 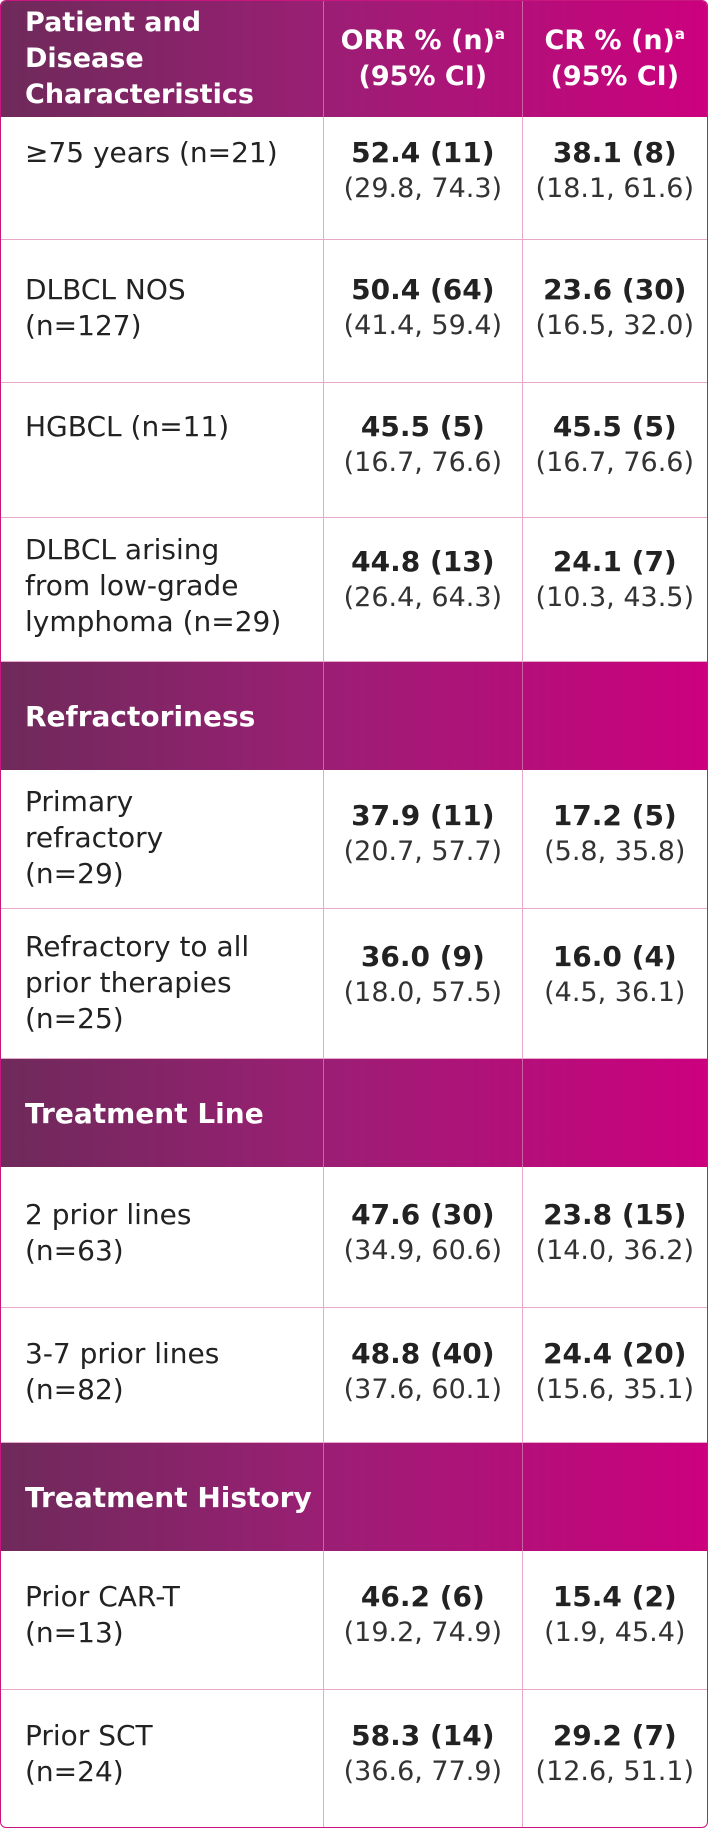 What do you see at coordinates (615, 1353) in the screenshot?
I see `cr-value: 24.4 (20)` at bounding box center [615, 1353].